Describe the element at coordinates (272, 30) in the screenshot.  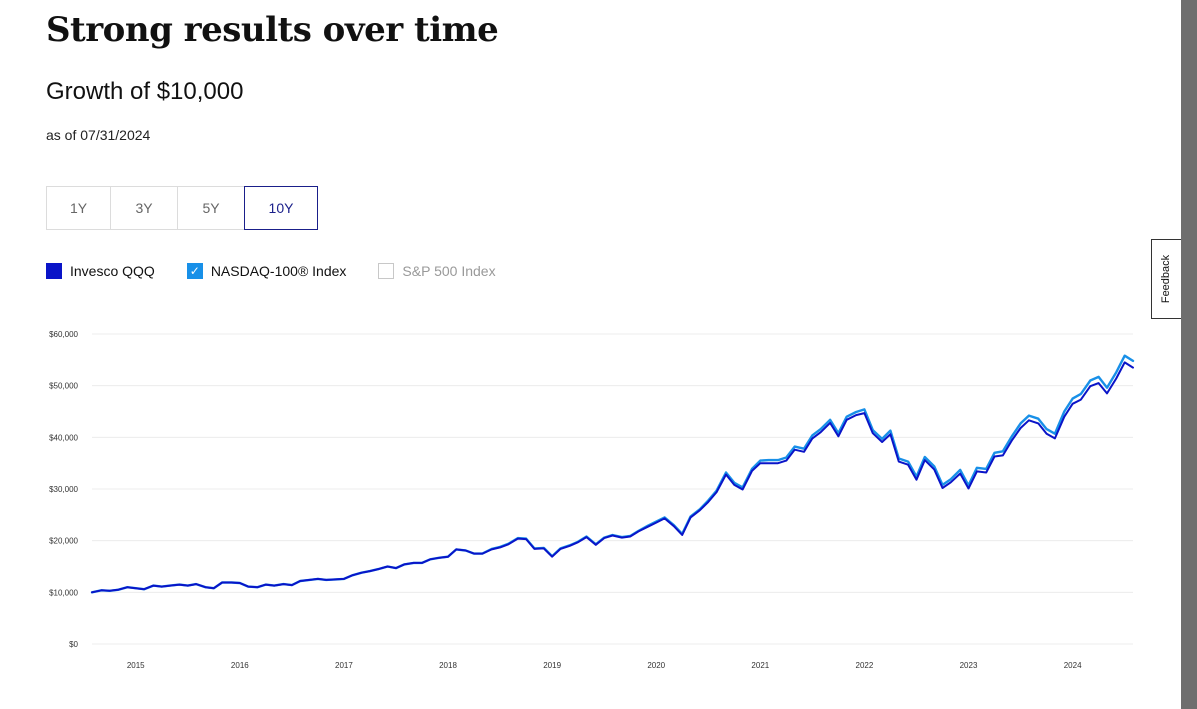
I see `section-title: Strong results over time` at that location.